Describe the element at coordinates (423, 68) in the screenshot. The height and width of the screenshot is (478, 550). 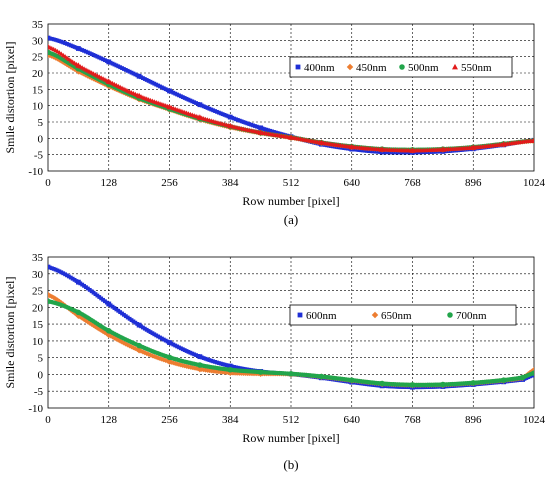
I see `legend-label: 500nm` at that location.